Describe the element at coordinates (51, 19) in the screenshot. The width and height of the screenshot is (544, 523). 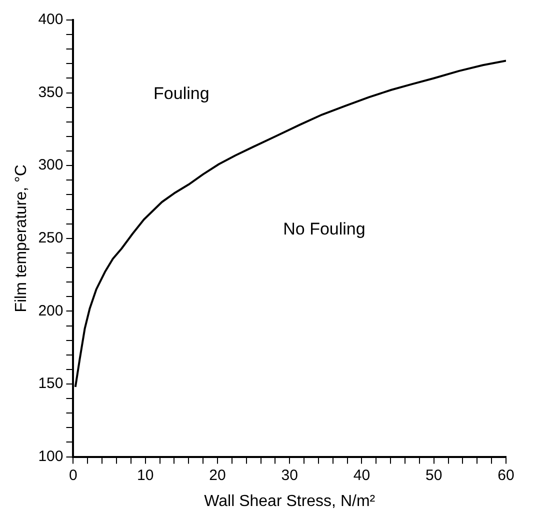
I see `y-tick-label: 400` at that location.